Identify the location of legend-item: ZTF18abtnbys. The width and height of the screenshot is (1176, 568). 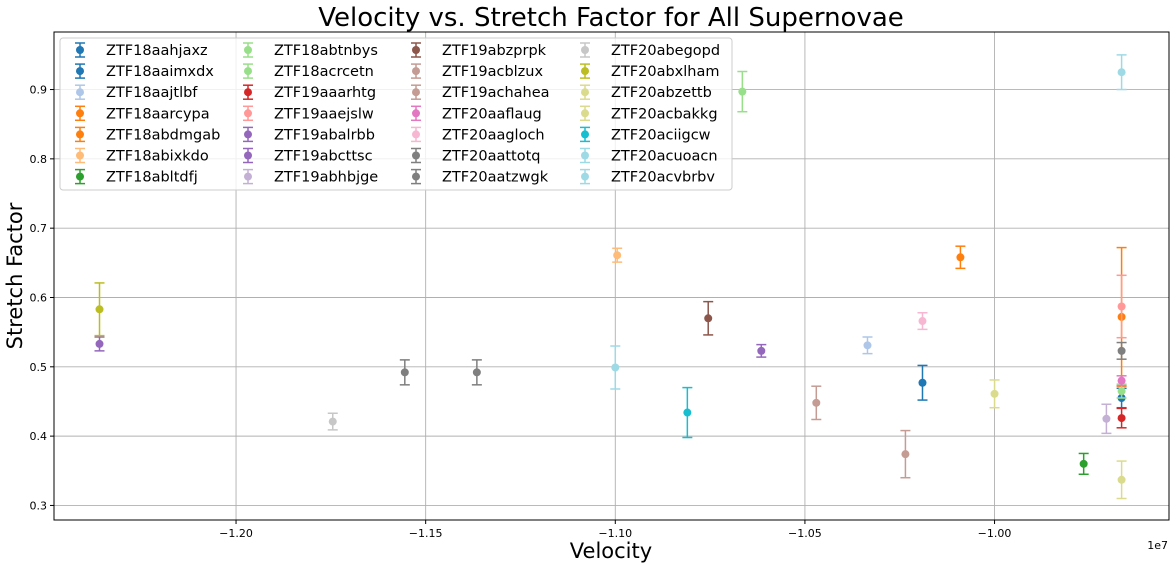
(310, 50).